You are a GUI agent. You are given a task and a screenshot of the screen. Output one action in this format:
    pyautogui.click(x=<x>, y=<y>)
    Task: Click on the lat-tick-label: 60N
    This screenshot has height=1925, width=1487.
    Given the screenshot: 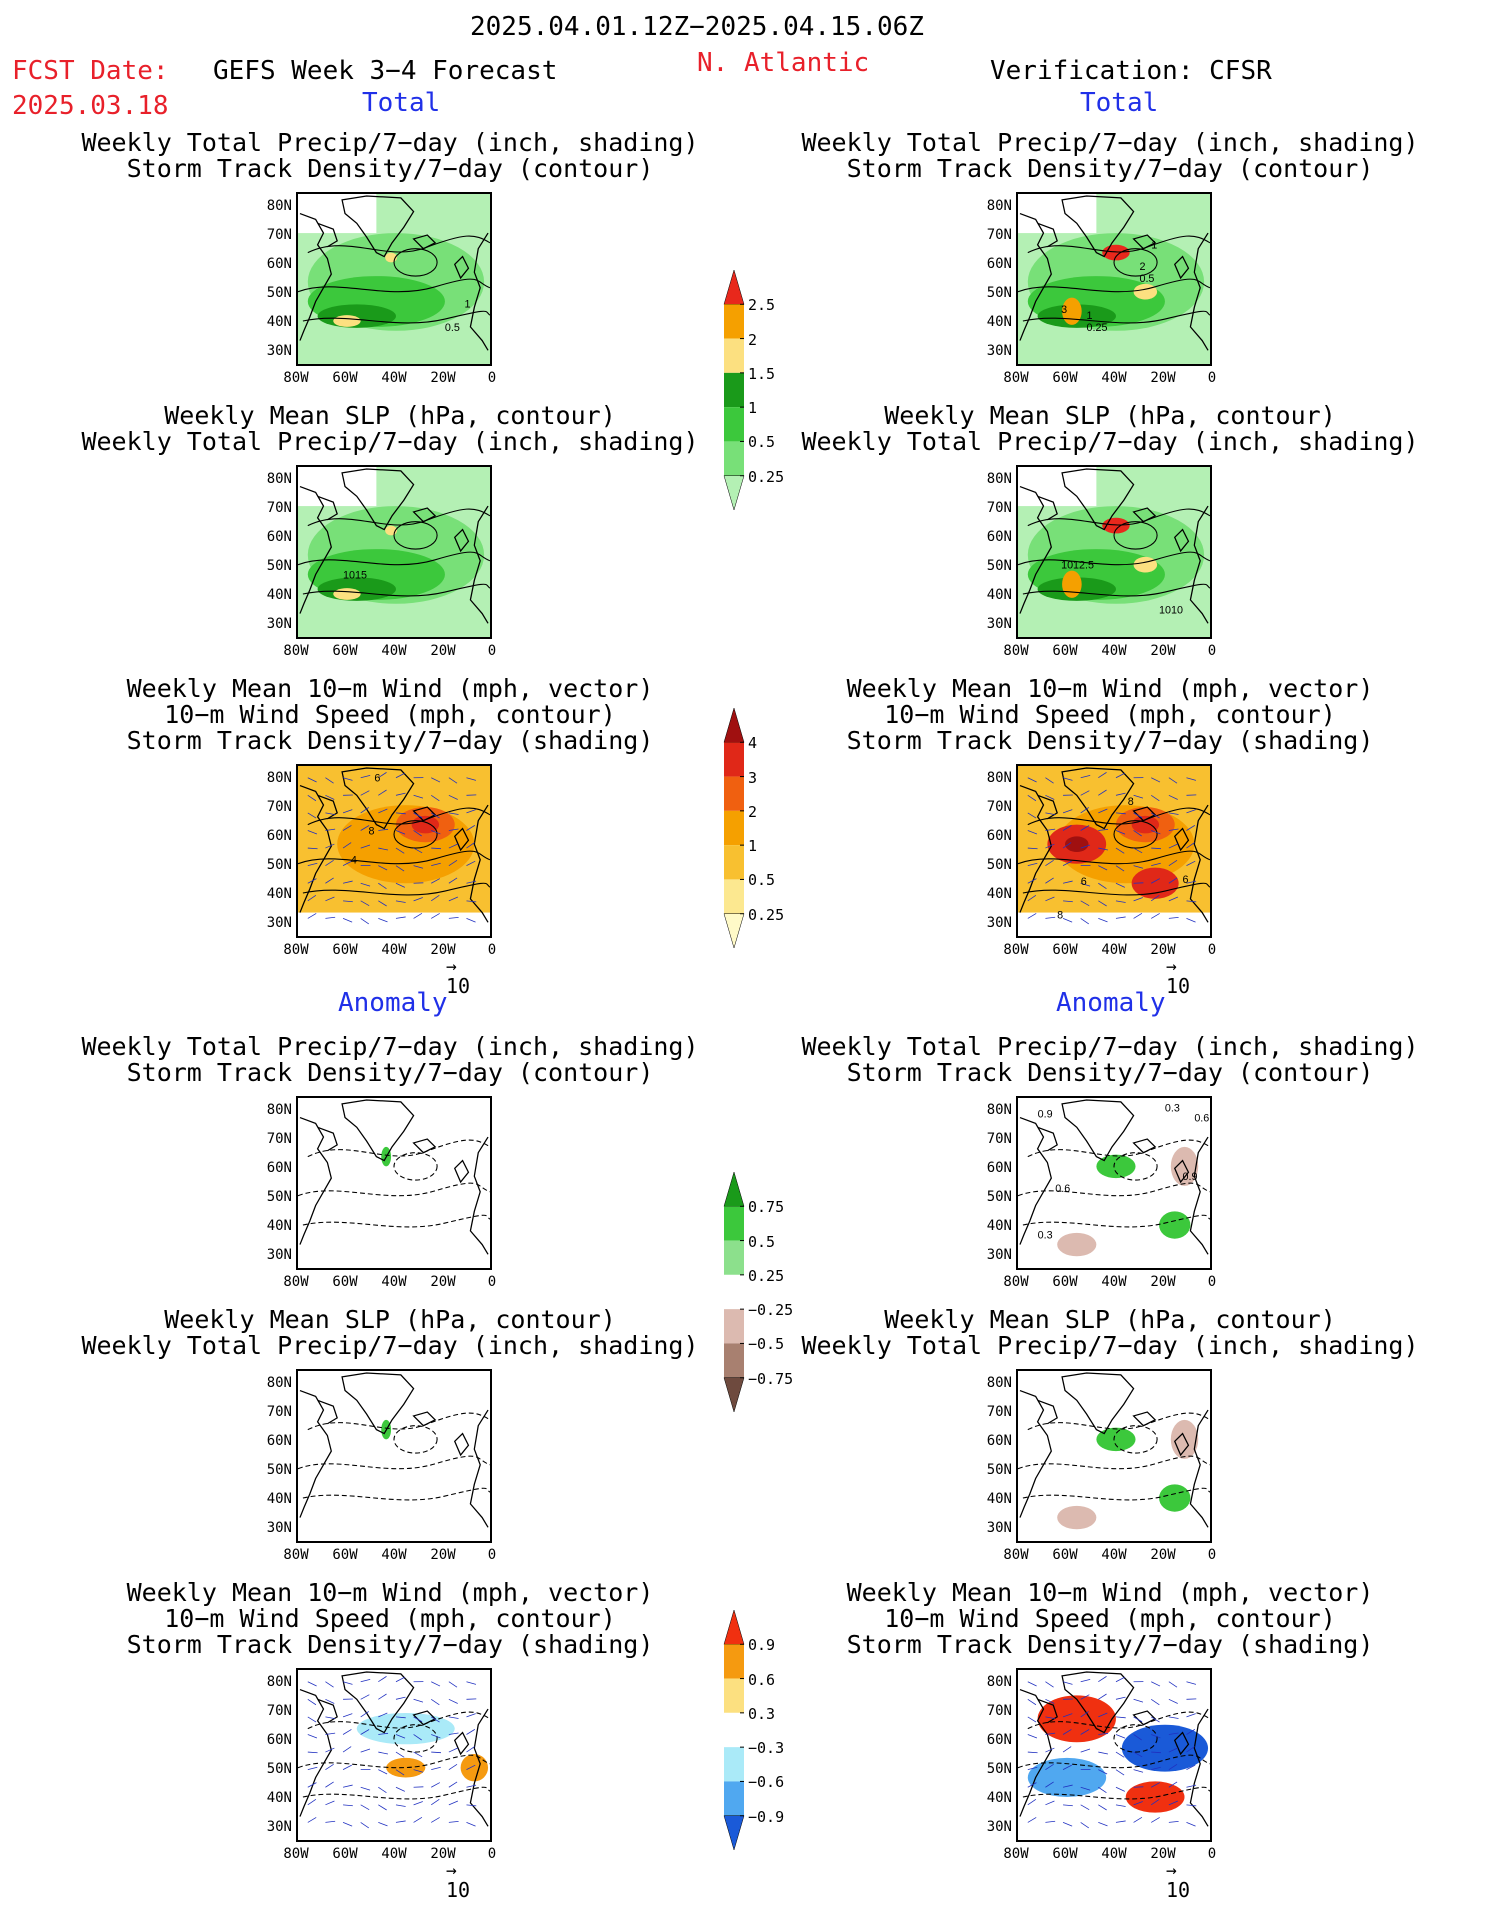 What is the action you would take?
    pyautogui.click(x=999, y=1740)
    